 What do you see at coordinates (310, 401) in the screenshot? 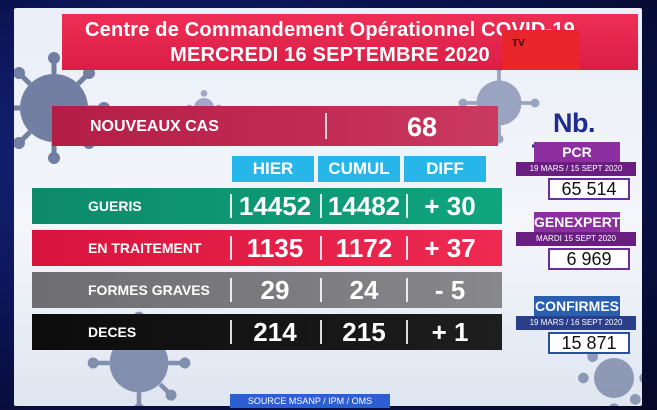
I see `source-caption: SOURCE MSANP / IPM / OMS` at bounding box center [310, 401].